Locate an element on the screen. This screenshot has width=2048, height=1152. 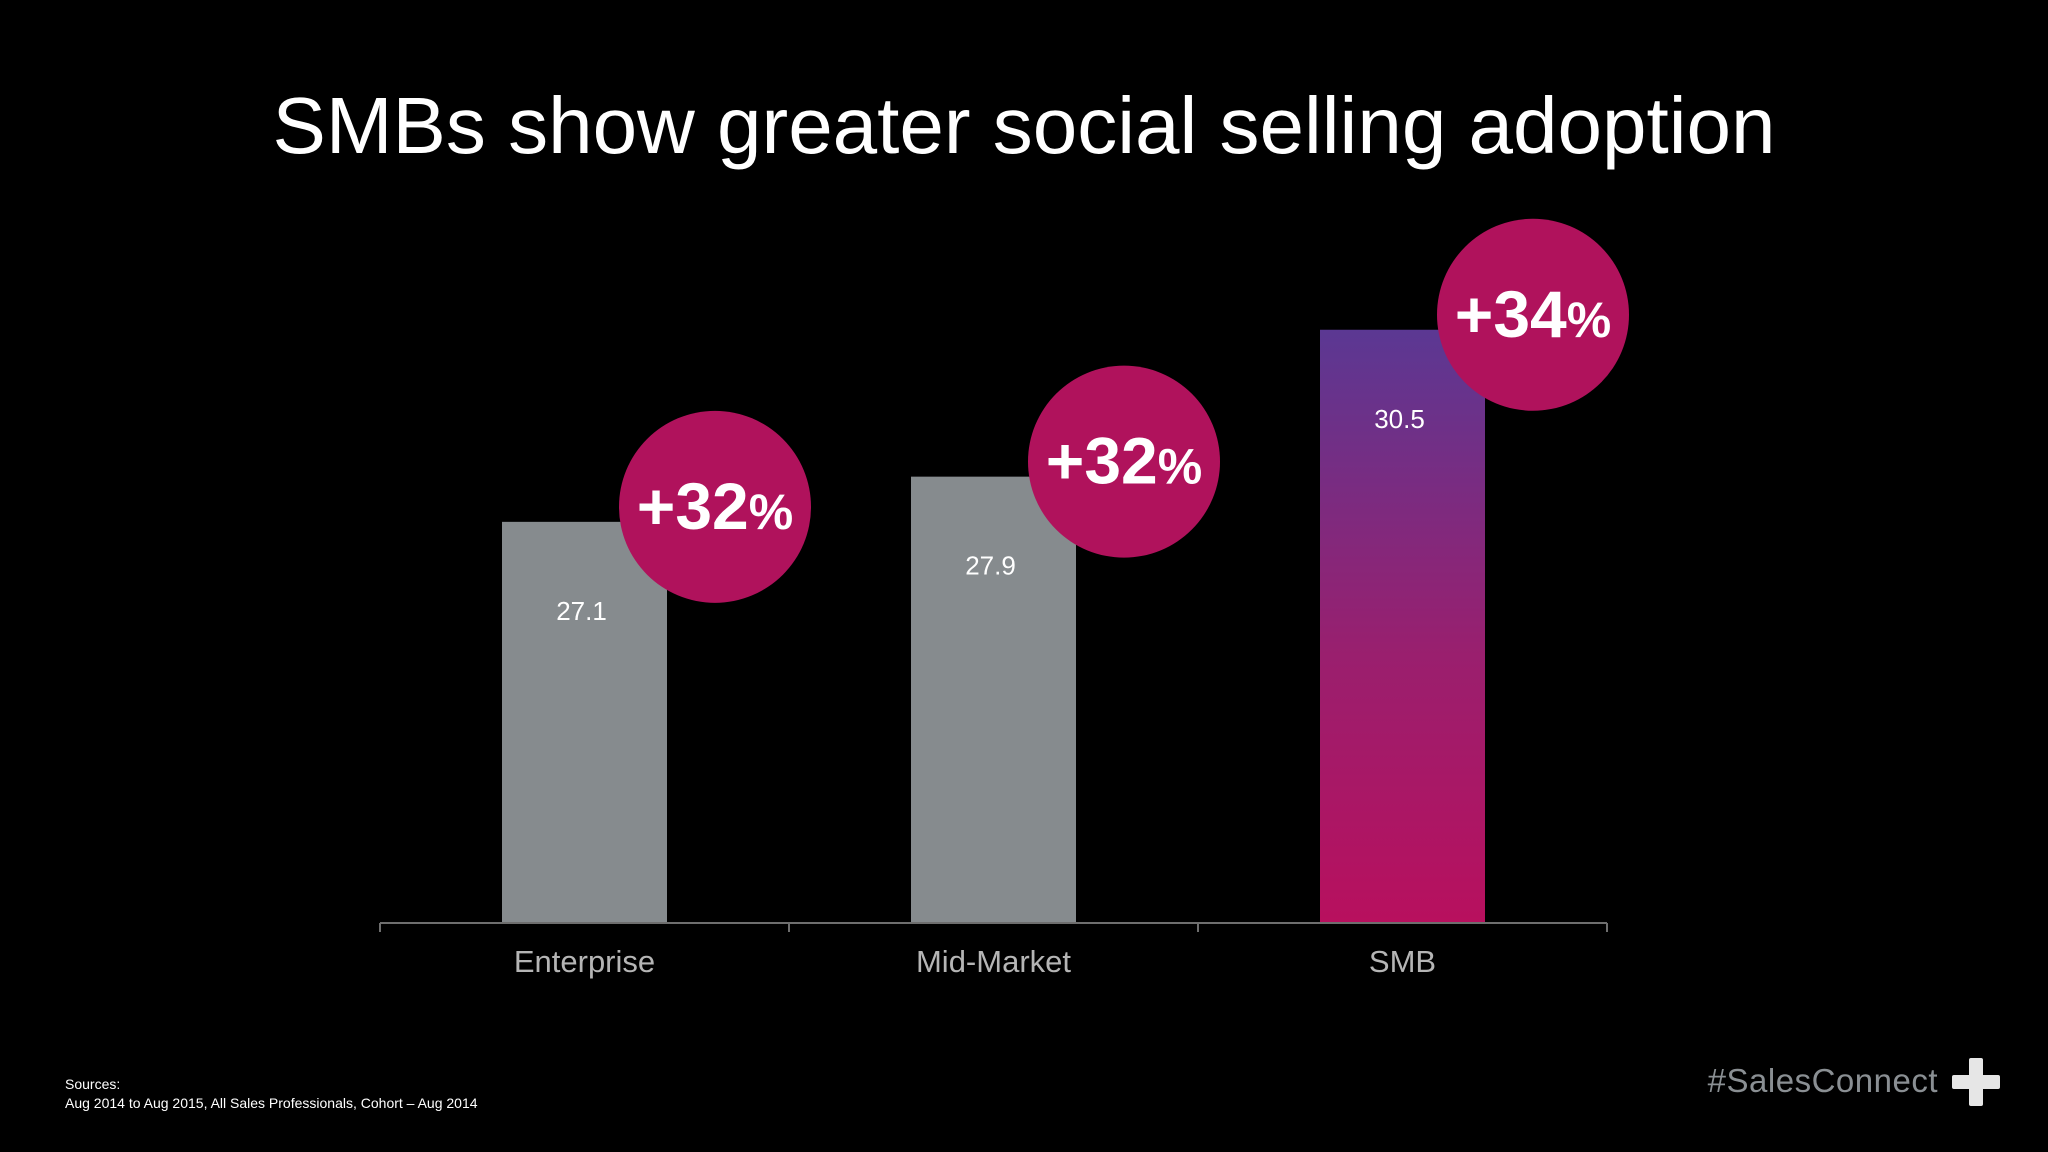
x-tick-label: Mid-Market is located at coordinates (993, 961).